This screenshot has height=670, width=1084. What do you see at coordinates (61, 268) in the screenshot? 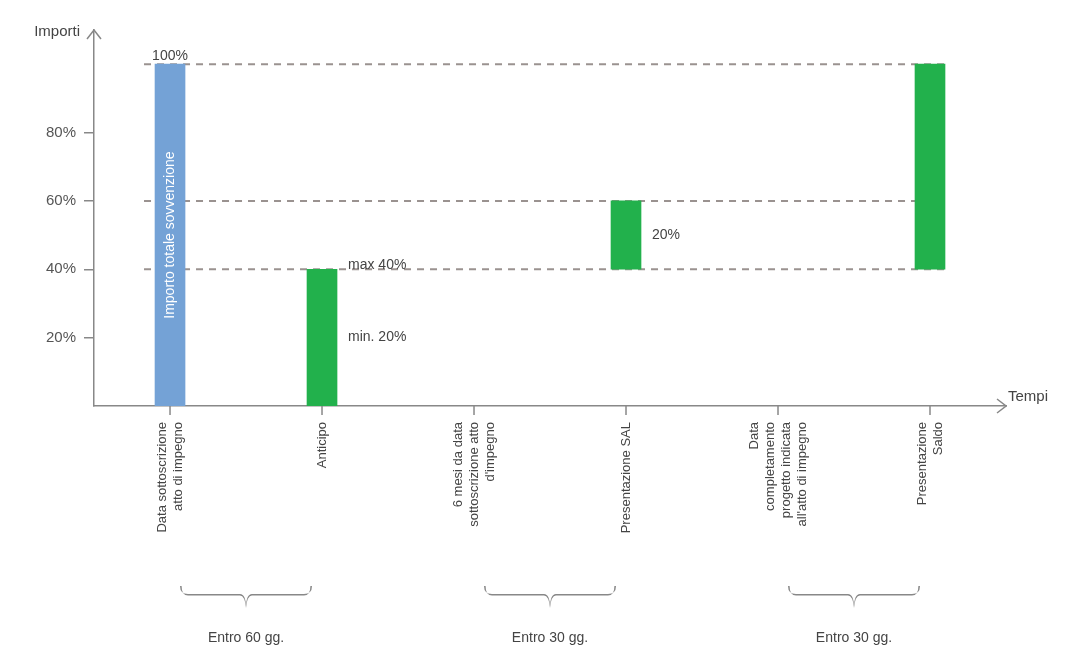
I see `y-tick-label: 40%` at bounding box center [61, 268].